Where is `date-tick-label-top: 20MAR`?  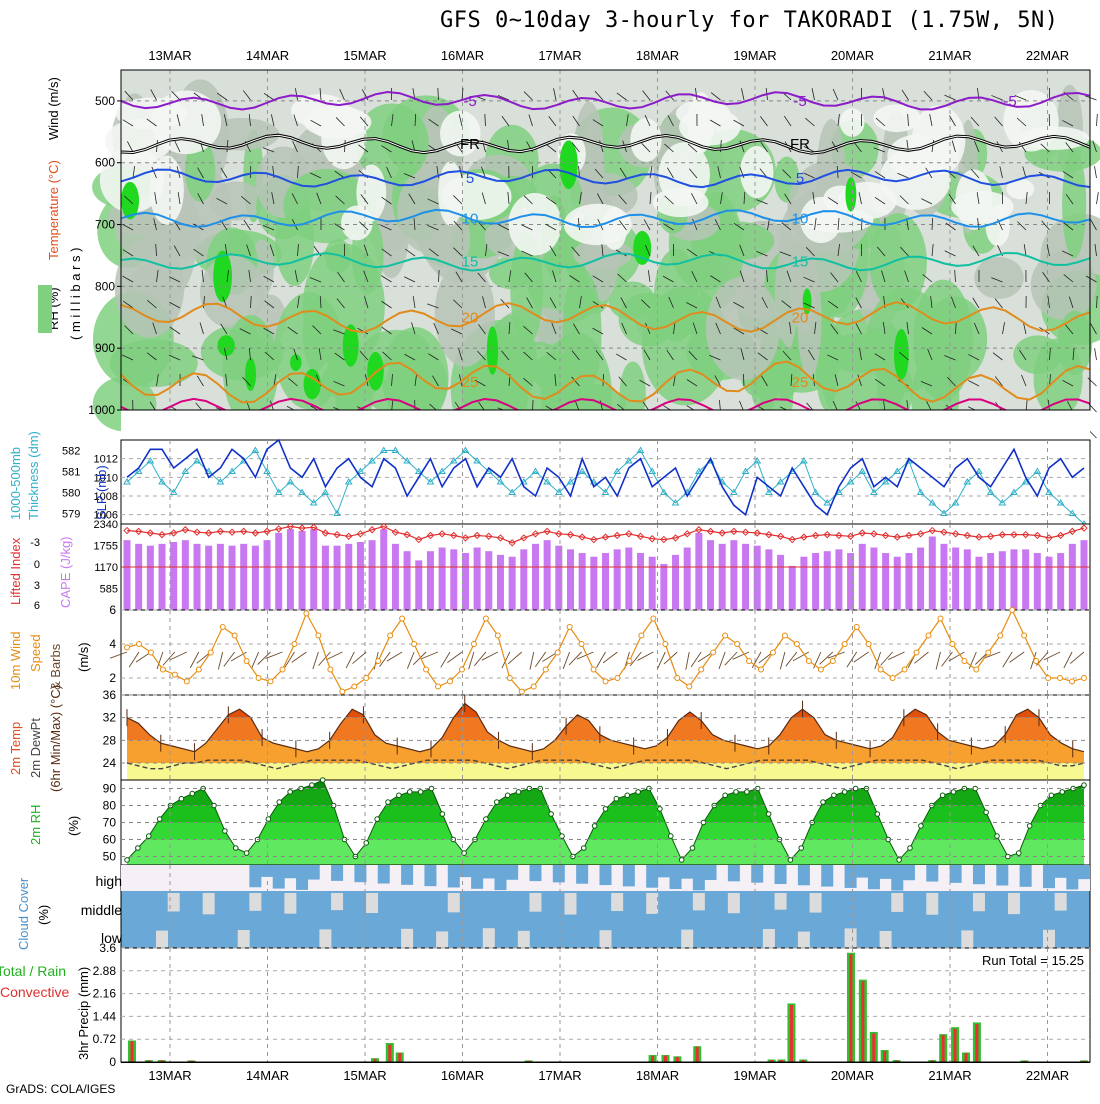
date-tick-label-top: 20MAR is located at coordinates (852, 55).